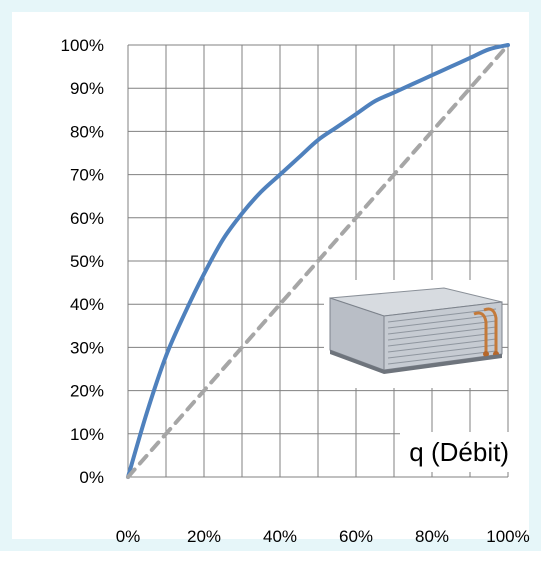 Image resolution: width=541 pixels, height=563 pixels. I want to click on y-tick-label: 60%, so click(87, 218).